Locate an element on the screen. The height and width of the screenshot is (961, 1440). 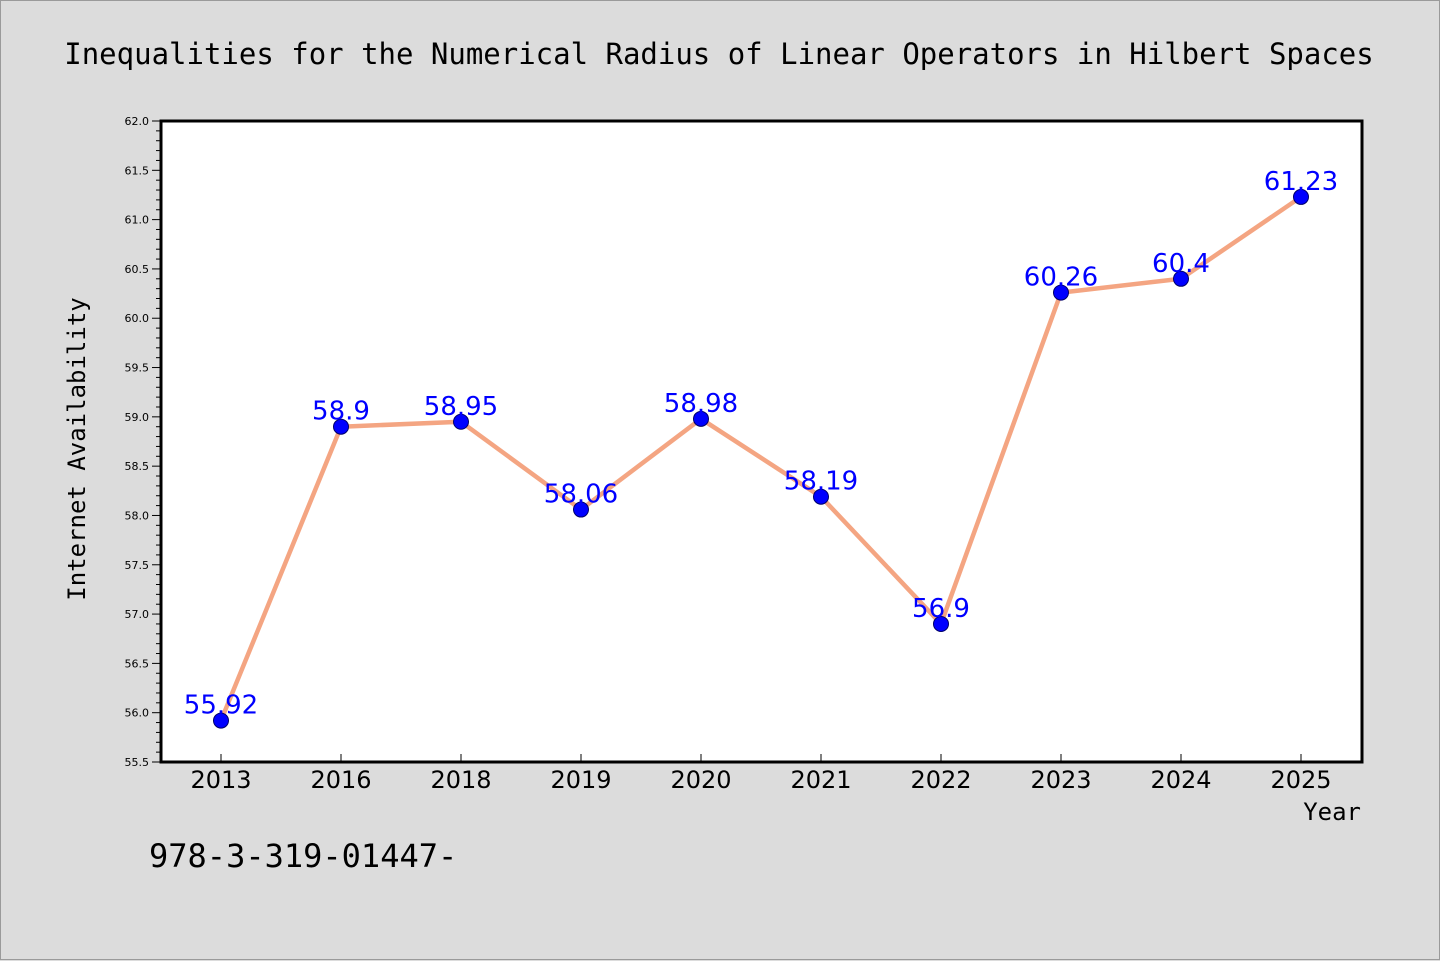
x-tick-label: 2013 is located at coordinates (220, 780).